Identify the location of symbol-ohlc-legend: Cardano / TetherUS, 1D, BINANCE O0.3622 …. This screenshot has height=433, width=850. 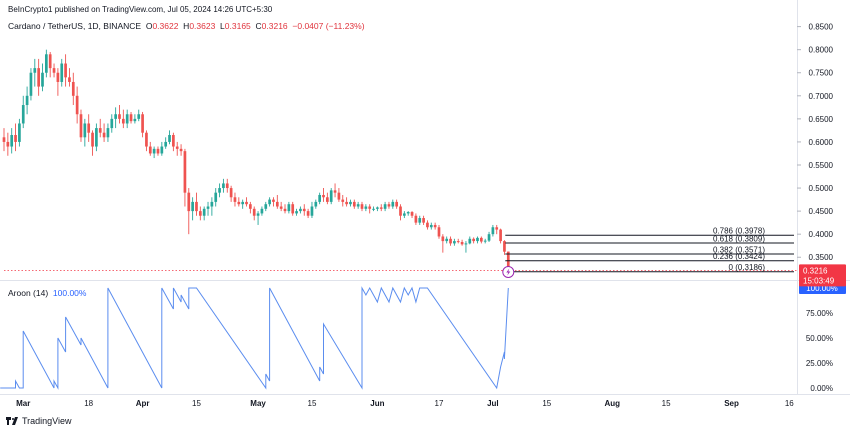
(186, 26).